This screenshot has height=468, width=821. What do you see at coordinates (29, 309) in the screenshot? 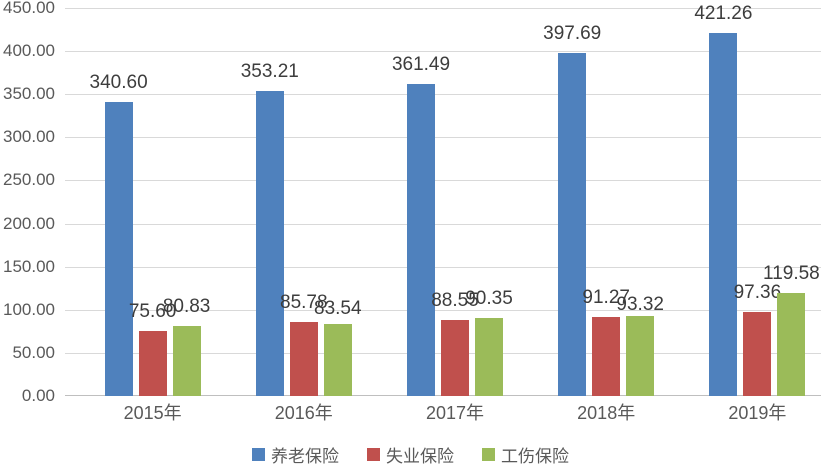
I see `y-tick-label: 100.00` at bounding box center [29, 309].